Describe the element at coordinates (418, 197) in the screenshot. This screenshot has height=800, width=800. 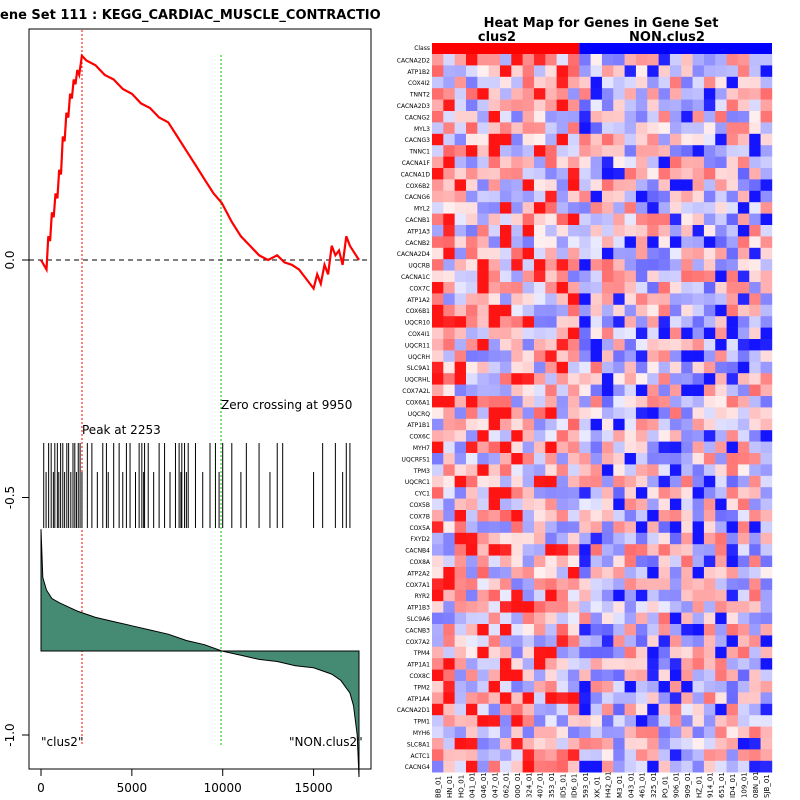
I see `gene-label: CACNG6` at that location.